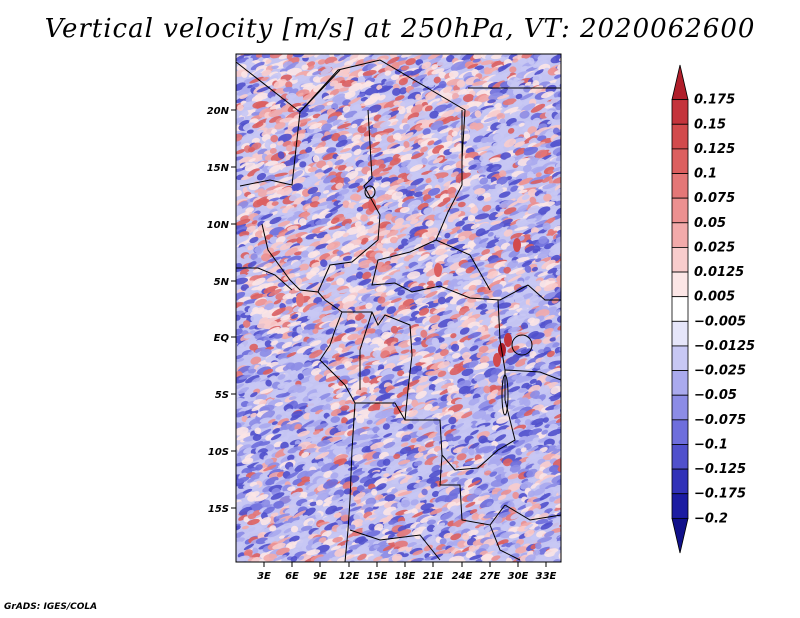  I want to click on colorbar-label: 0.1, so click(705, 174).